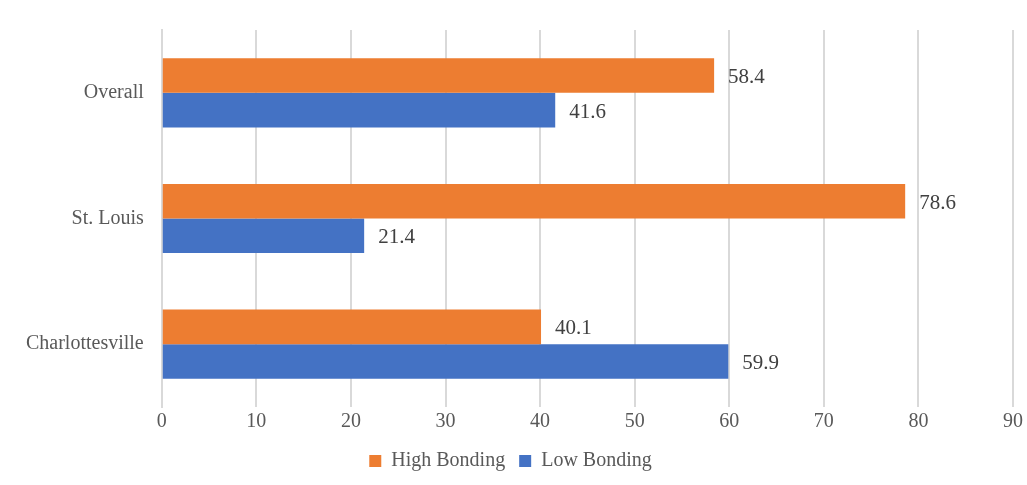  What do you see at coordinates (350, 420) in the screenshot?
I see `x-tick-label: 20` at bounding box center [350, 420].